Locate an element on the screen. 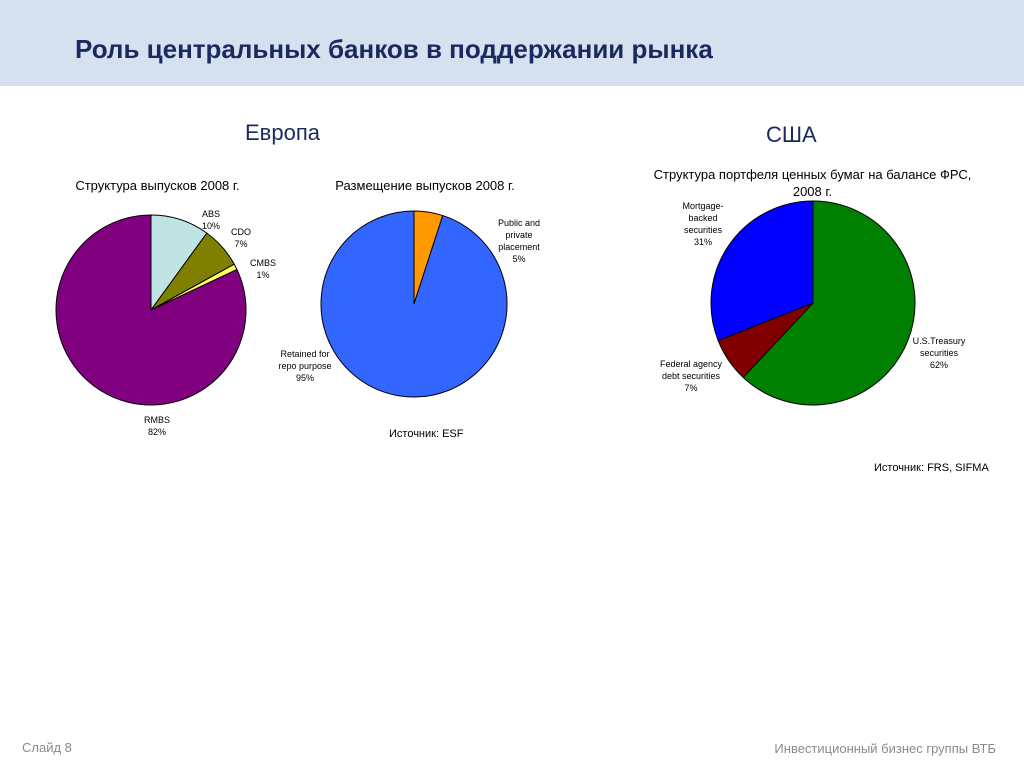 This screenshot has height=768, width=1024. chart1-pie is located at coordinates (151, 310).